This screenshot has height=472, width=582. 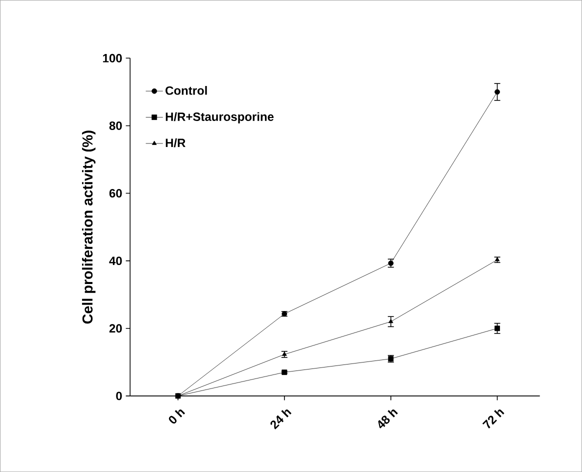 What do you see at coordinates (119, 396) in the screenshot?
I see `y-tick-label: 0` at bounding box center [119, 396].